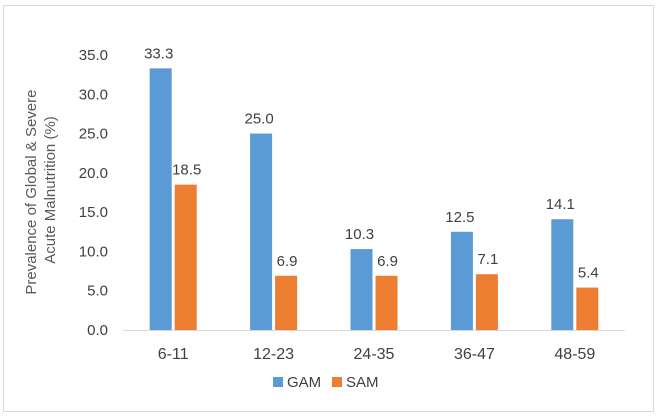 This screenshot has height=417, width=659. Describe the element at coordinates (487, 259) in the screenshot. I see `data-label-sam: 7.1` at that location.